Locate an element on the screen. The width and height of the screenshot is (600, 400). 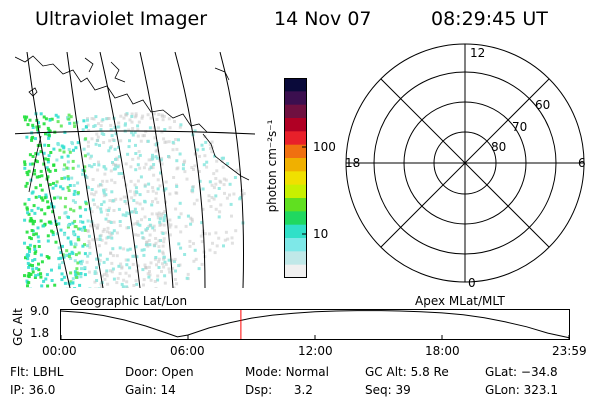
status-flt-label: Flt: is located at coordinates (19, 372).